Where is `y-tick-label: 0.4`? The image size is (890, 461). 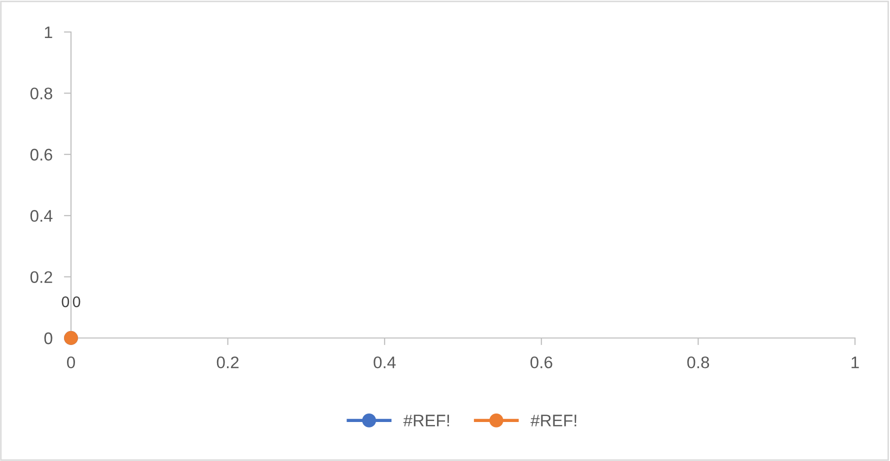
y-tick-label: 0.4 is located at coordinates (41, 216).